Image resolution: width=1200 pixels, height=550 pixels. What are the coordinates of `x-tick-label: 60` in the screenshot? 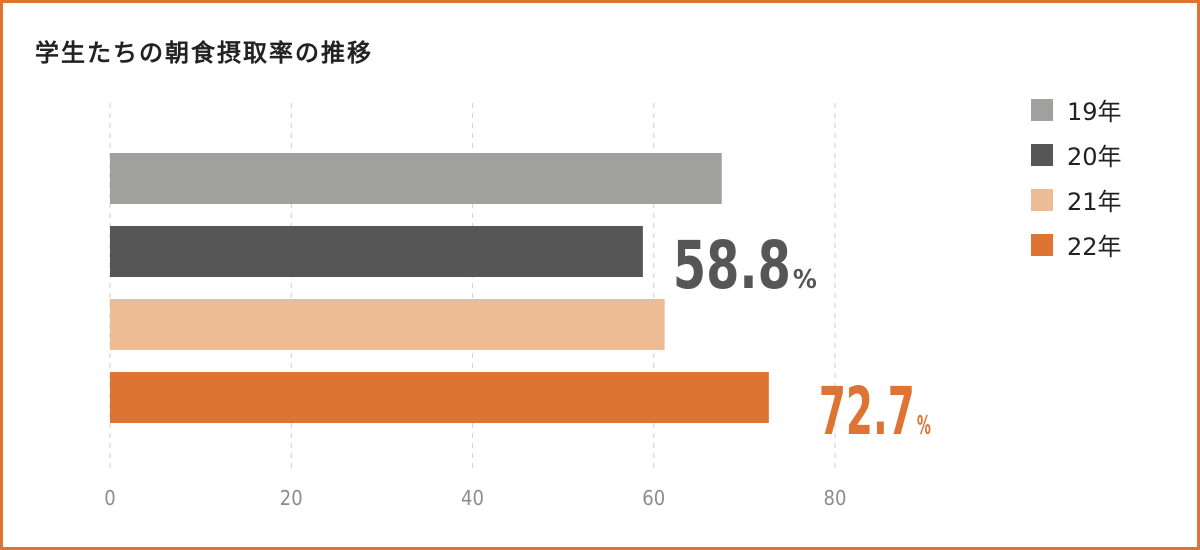 It's located at (653, 498).